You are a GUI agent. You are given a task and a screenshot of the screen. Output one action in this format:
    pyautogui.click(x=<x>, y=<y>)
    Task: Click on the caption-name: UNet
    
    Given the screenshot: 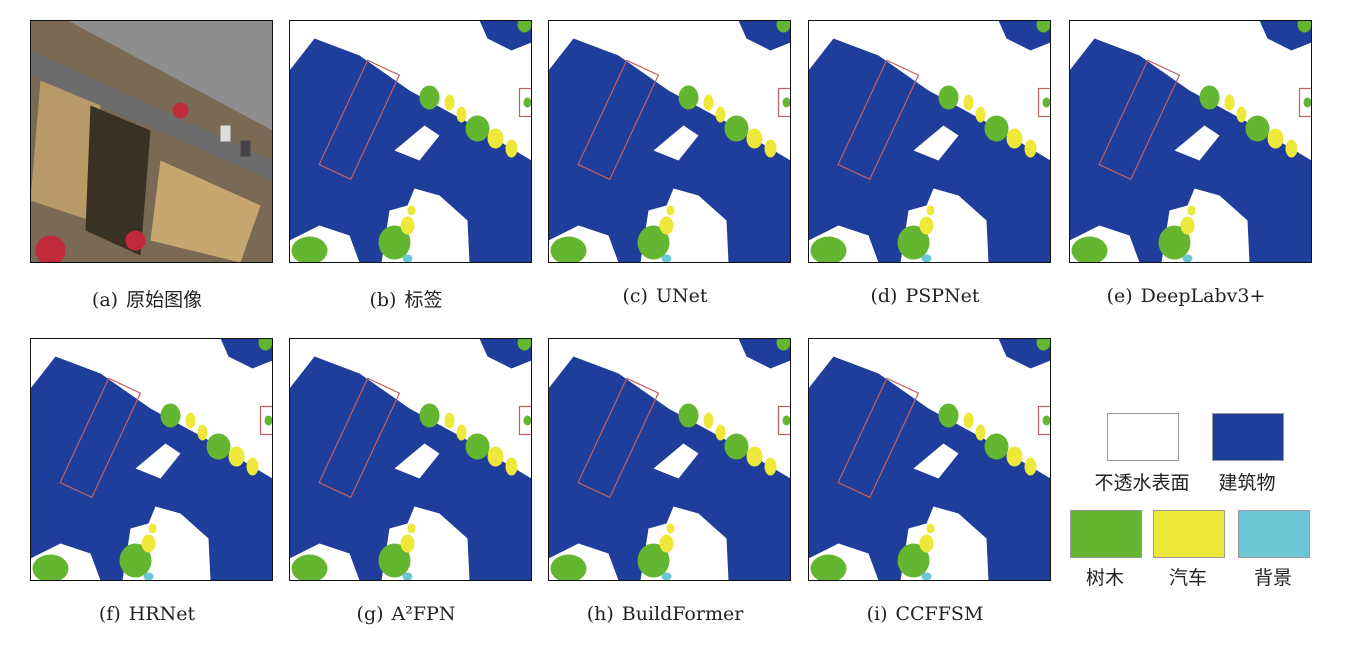 What is the action you would take?
    pyautogui.click(x=681, y=296)
    